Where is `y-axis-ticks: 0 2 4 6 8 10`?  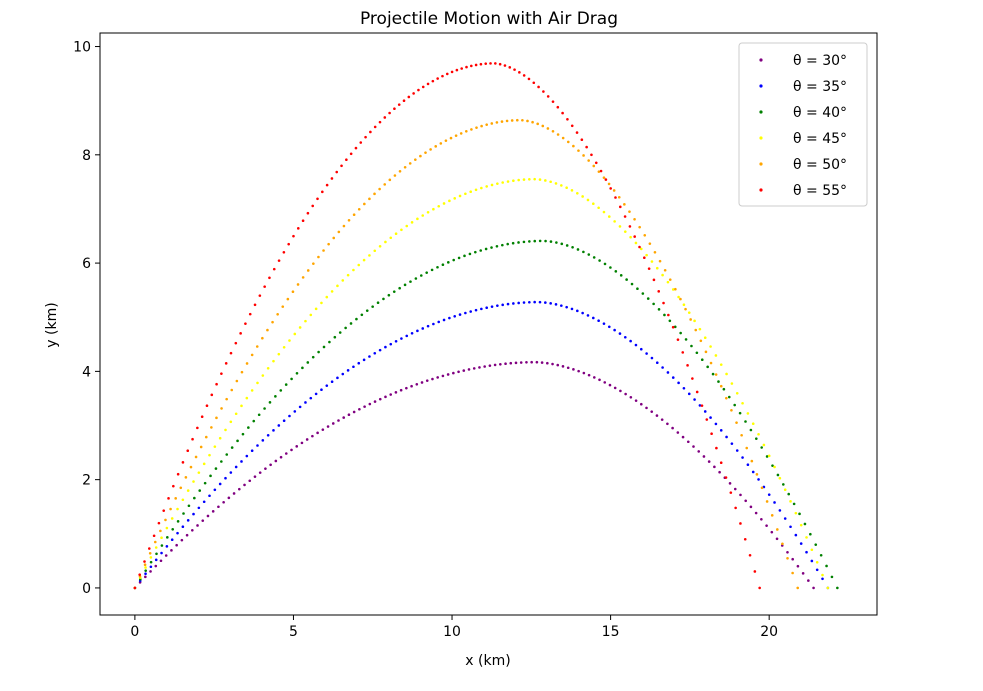
y-axis-ticks: 0 2 4 6 8 10 is located at coordinates (86, 318).